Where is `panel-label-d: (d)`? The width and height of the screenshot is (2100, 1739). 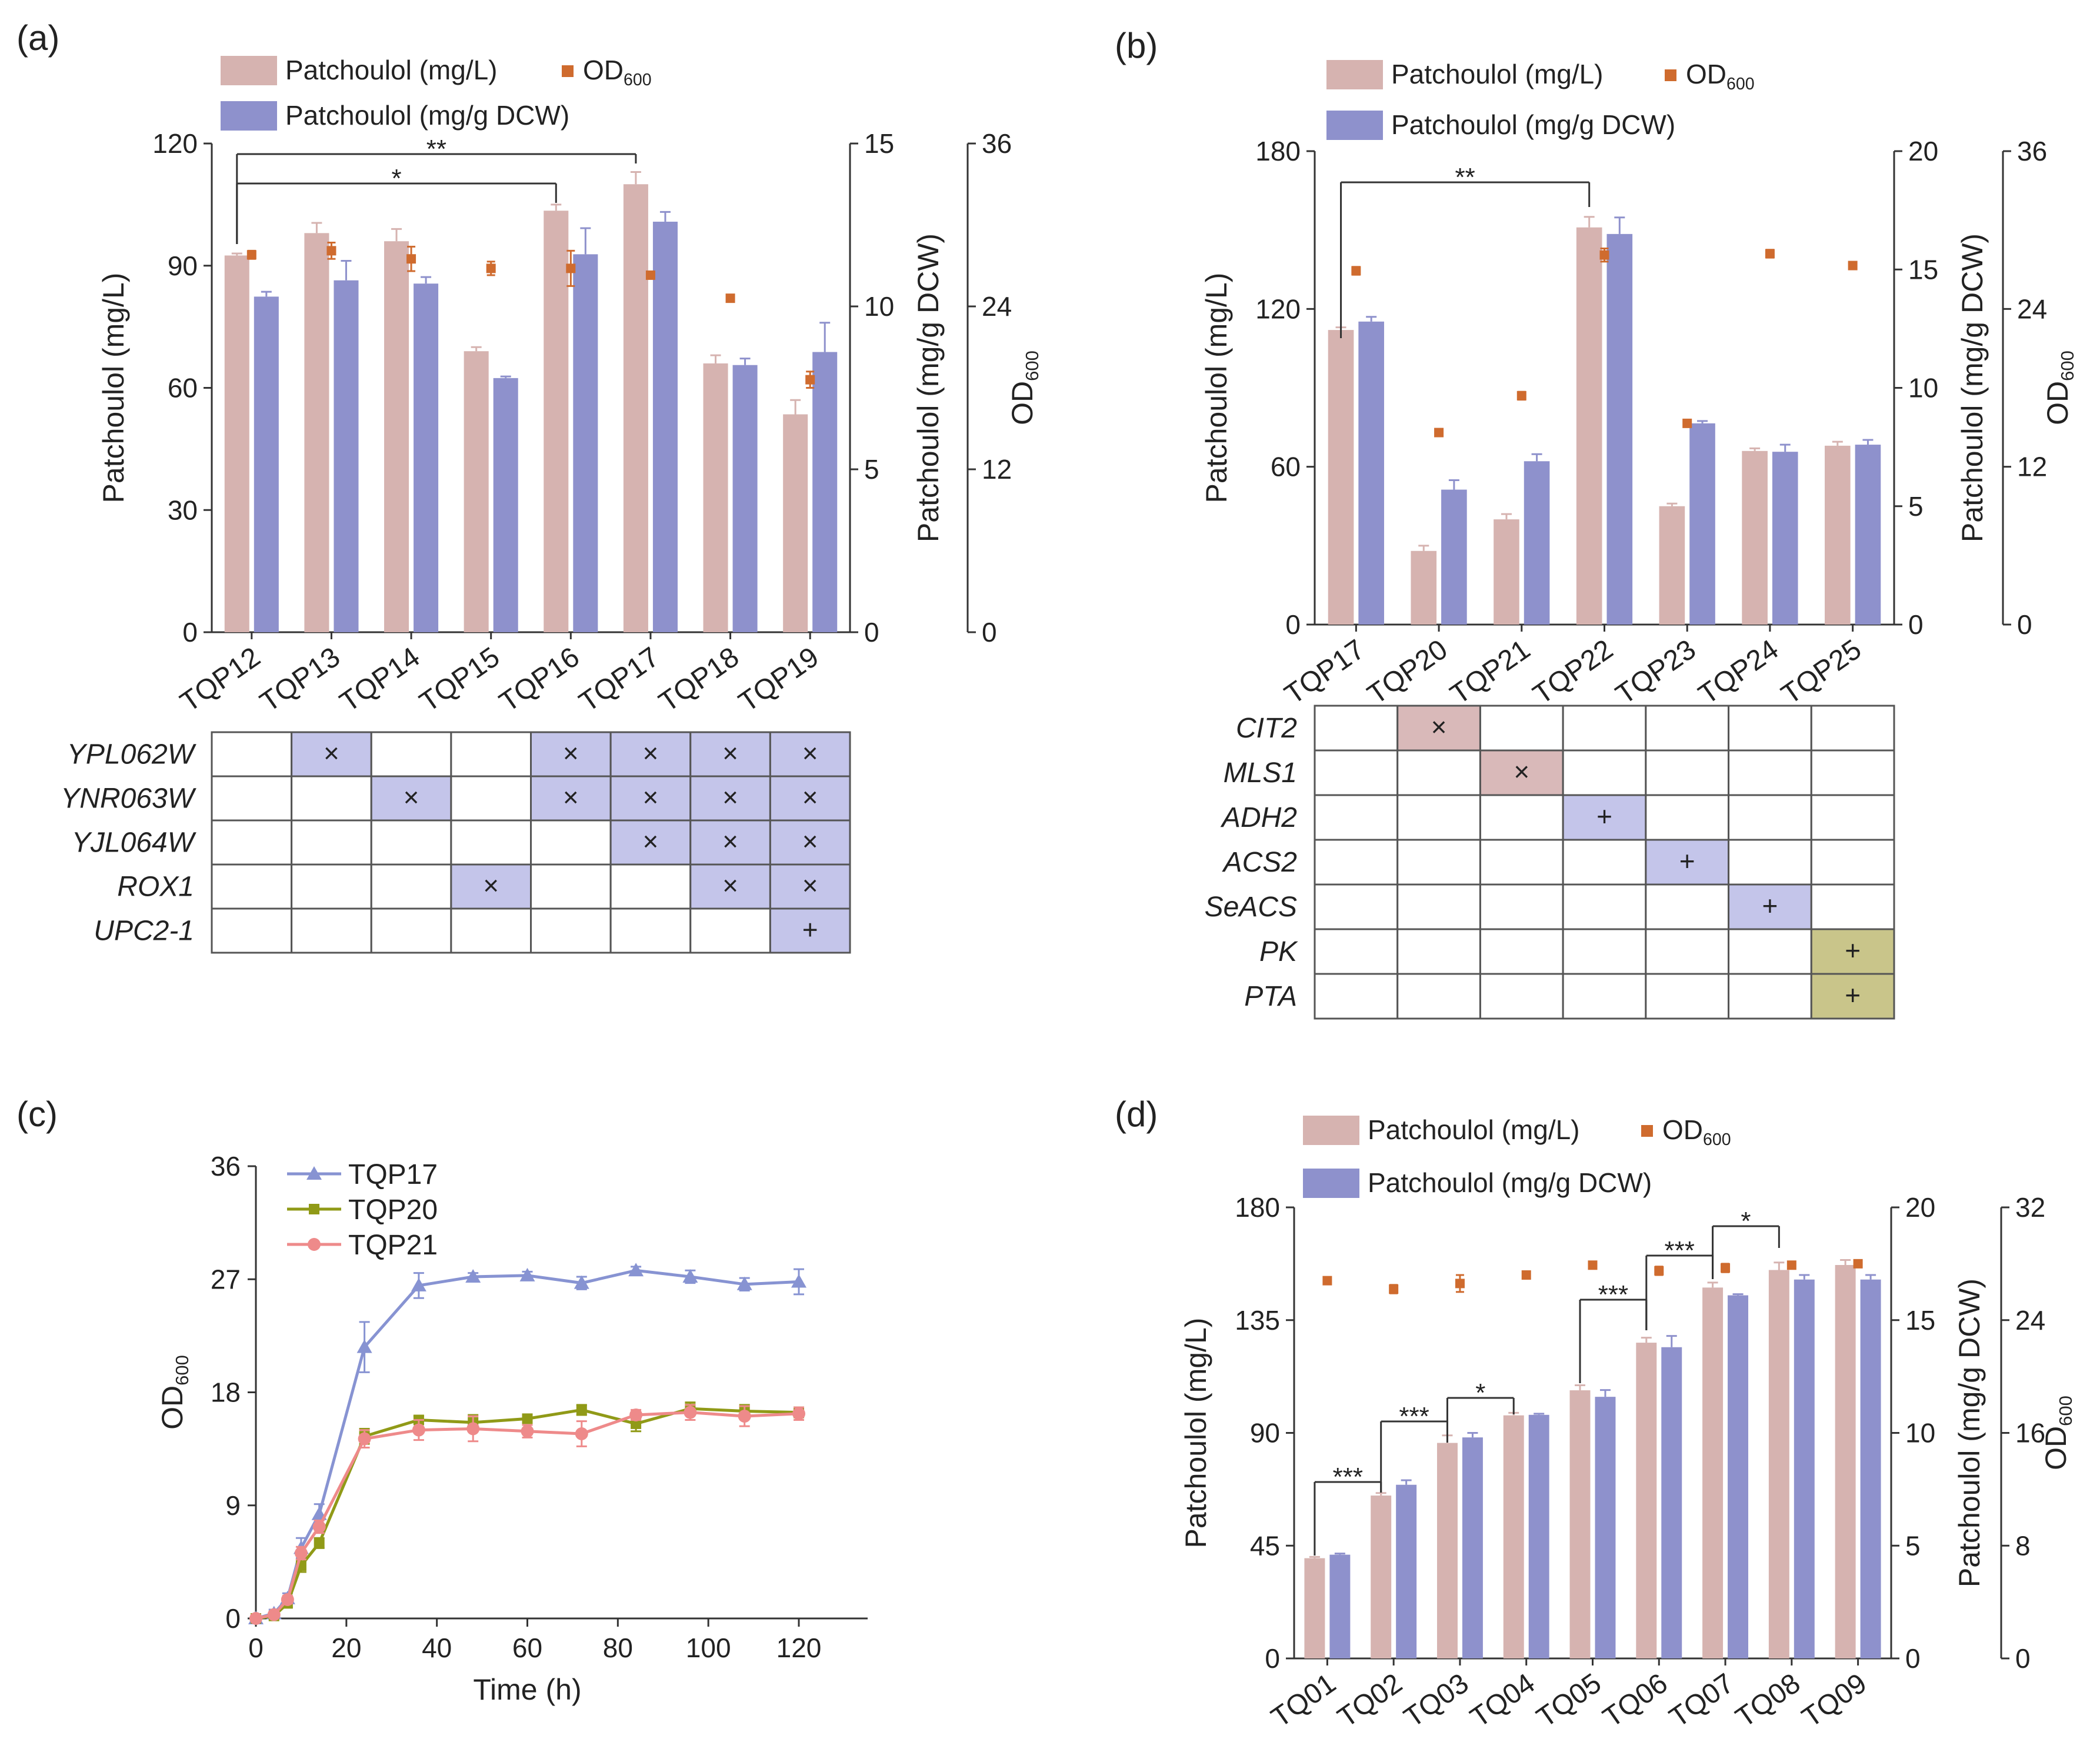 panel-label-d: (d) is located at coordinates (1136, 1114).